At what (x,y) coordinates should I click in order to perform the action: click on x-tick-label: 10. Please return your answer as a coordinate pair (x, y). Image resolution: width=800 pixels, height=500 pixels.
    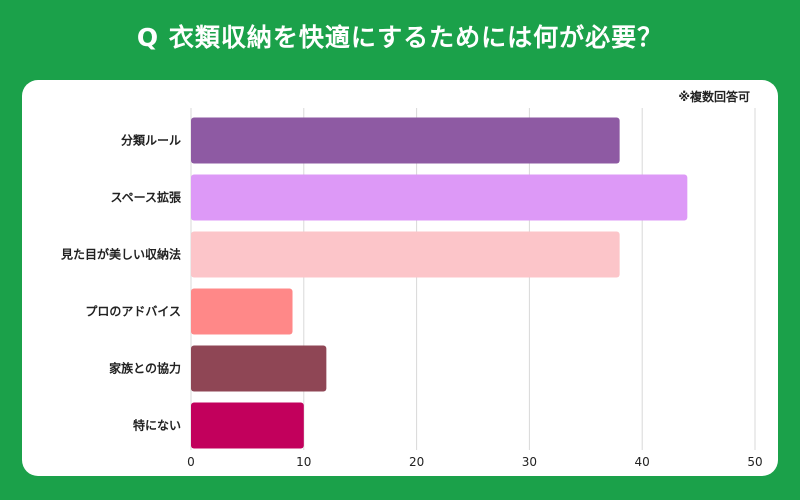
    Looking at the image, I should click on (303, 462).